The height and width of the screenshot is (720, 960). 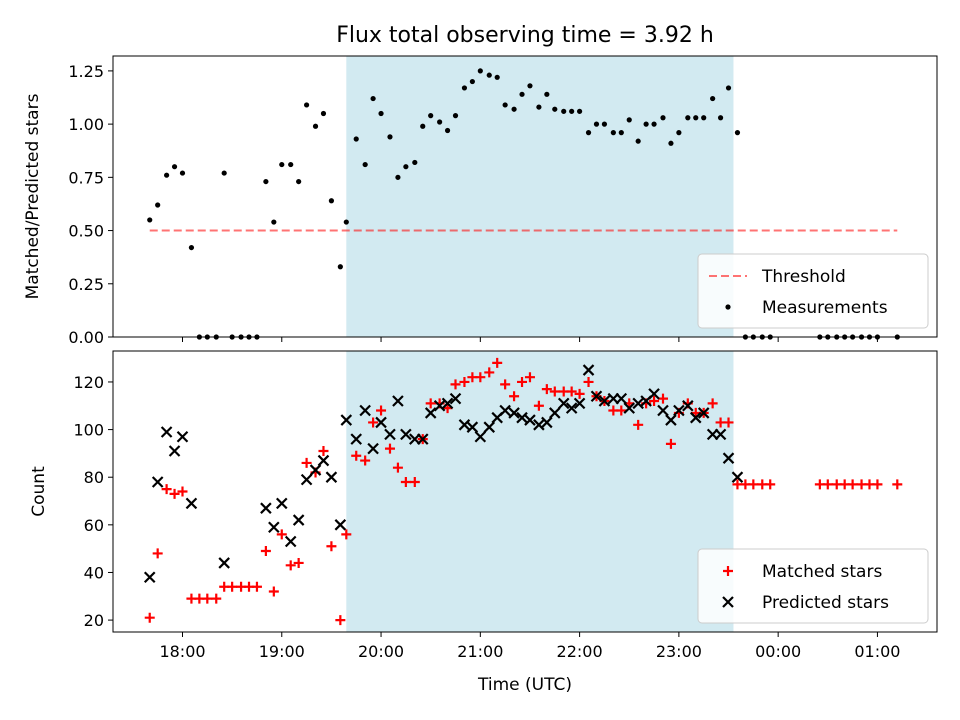 I want to click on y-tick-label: 100, so click(x=88, y=430).